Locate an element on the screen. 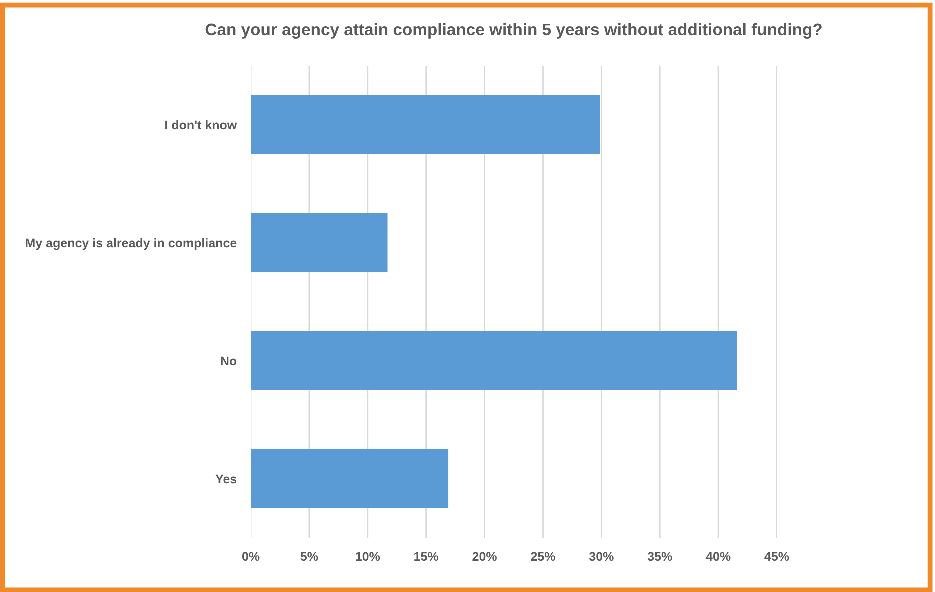 Image resolution: width=935 pixels, height=592 pixels. chart-title: Can your agency attain compliance within 5 years without additional funding? is located at coordinates (514, 31).